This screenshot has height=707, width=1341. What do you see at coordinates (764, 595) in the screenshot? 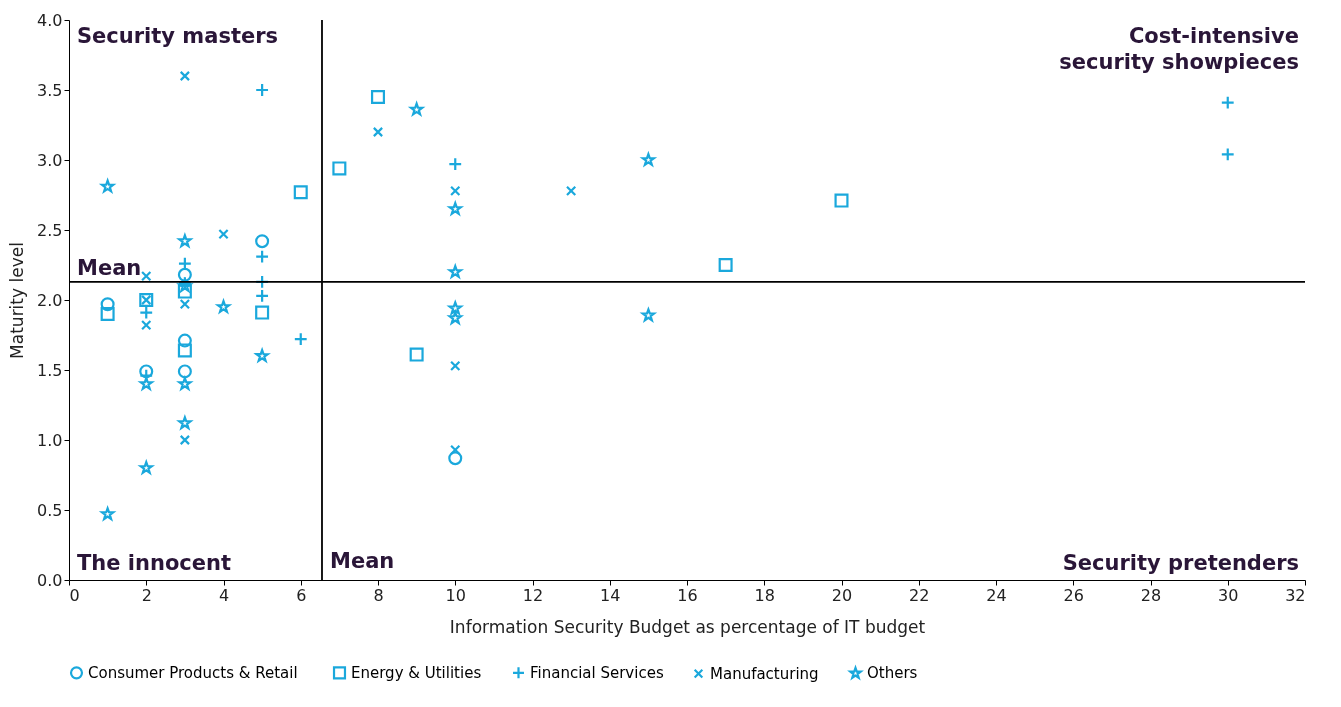
I see `x-tick-label: 18` at bounding box center [764, 595].